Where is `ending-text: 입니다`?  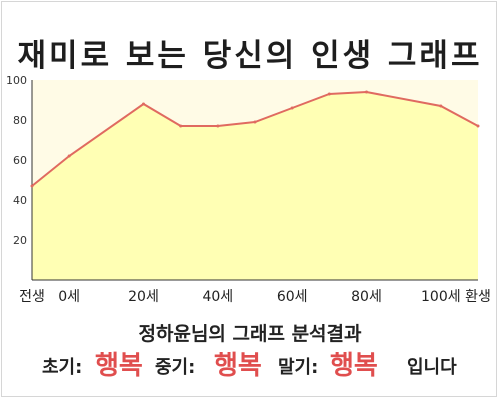
ending-text: 입니다 is located at coordinates (432, 367).